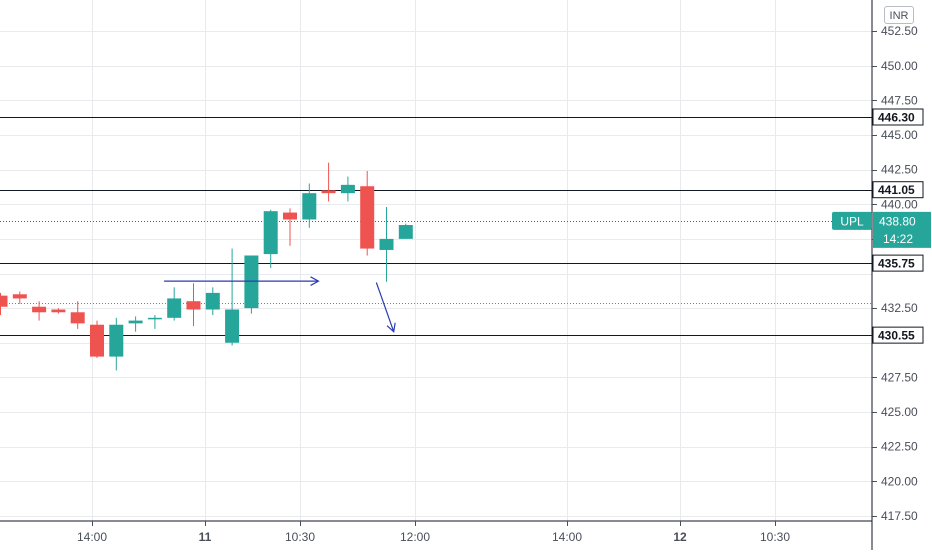  I want to click on last-price-box, so click(902, 229).